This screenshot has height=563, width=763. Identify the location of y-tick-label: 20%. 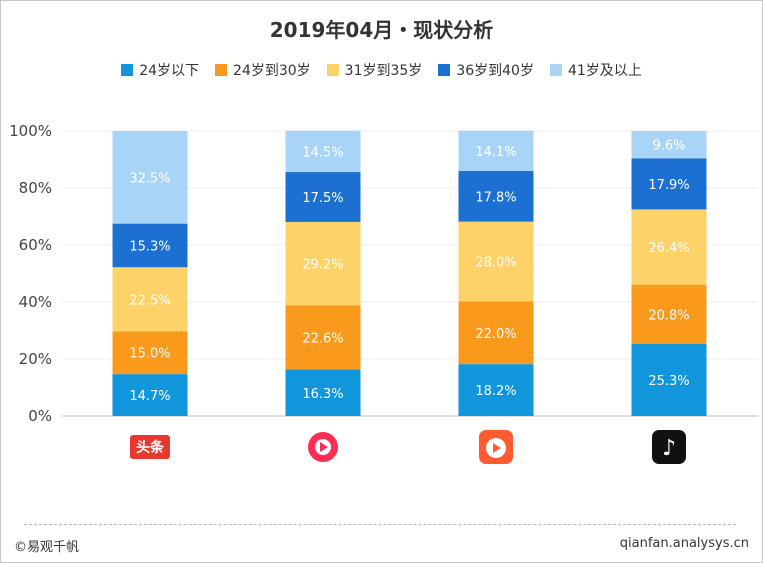
(35, 359).